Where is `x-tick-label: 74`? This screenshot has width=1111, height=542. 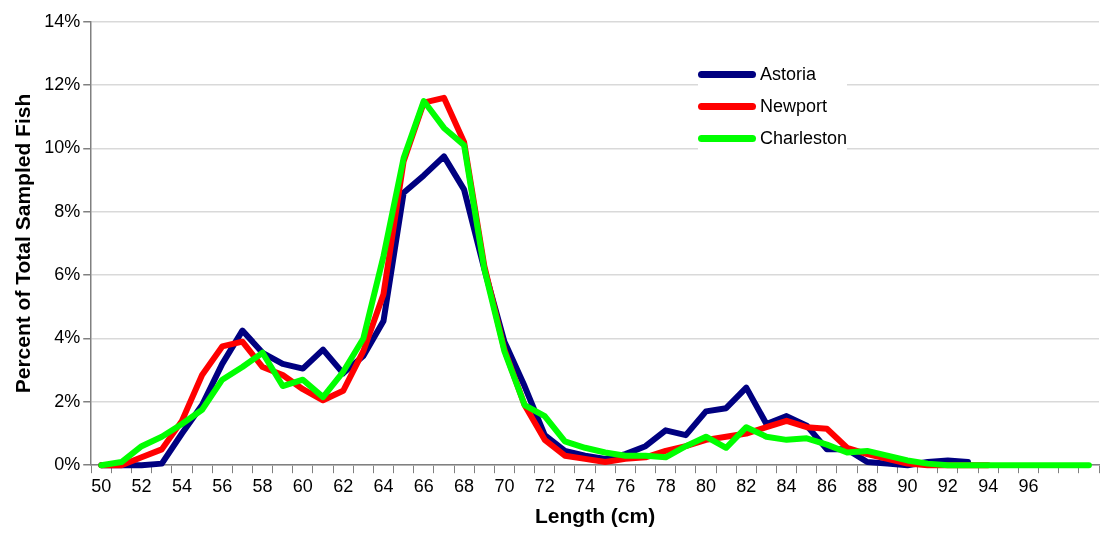
x-tick-label: 74 is located at coordinates (585, 485).